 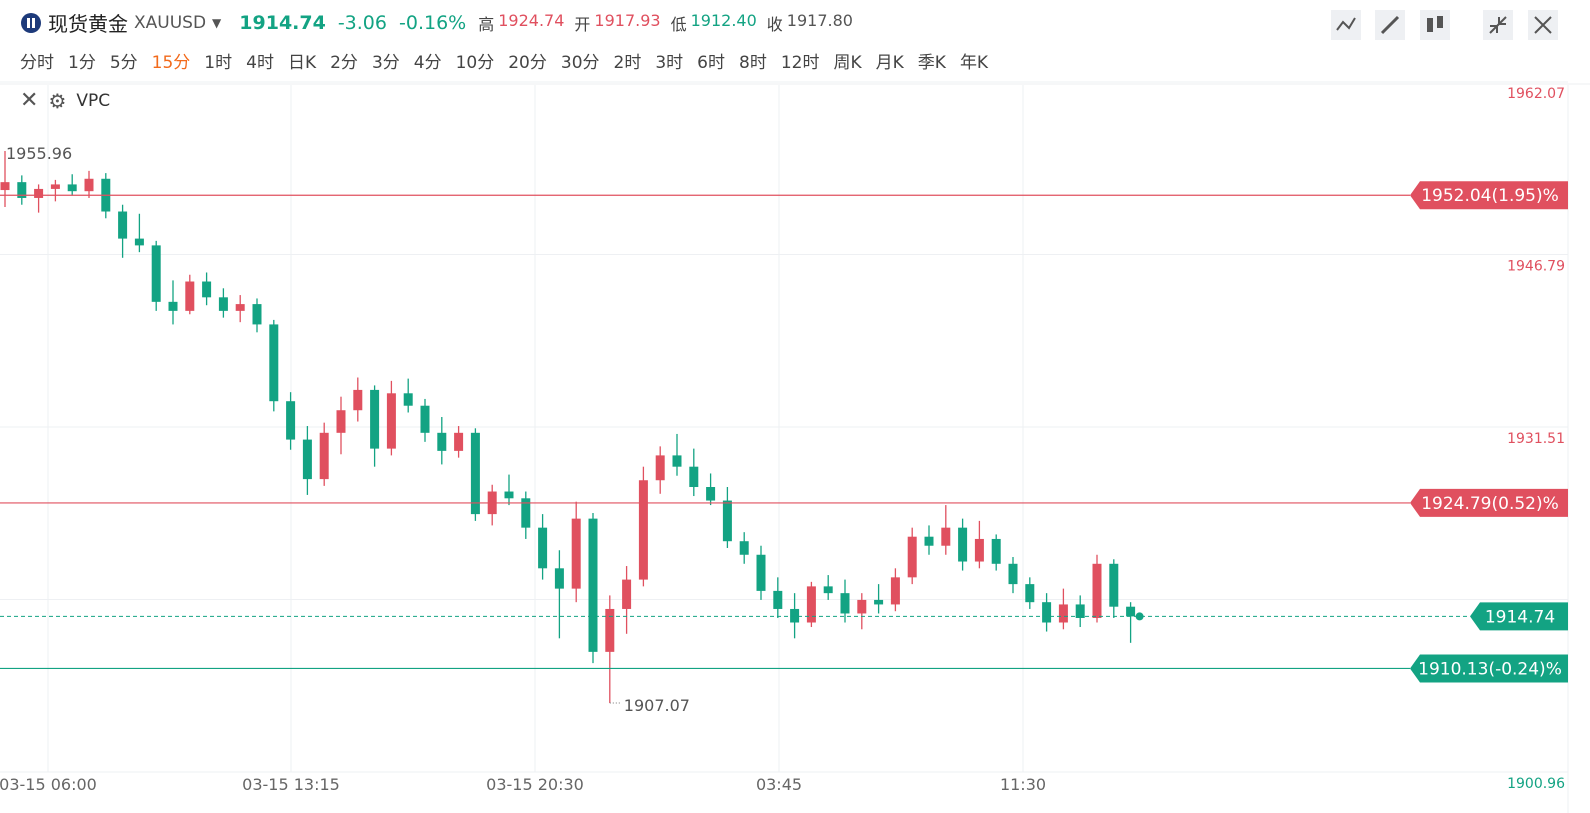 I want to click on timeframe-tab: 10分, so click(x=475, y=63).